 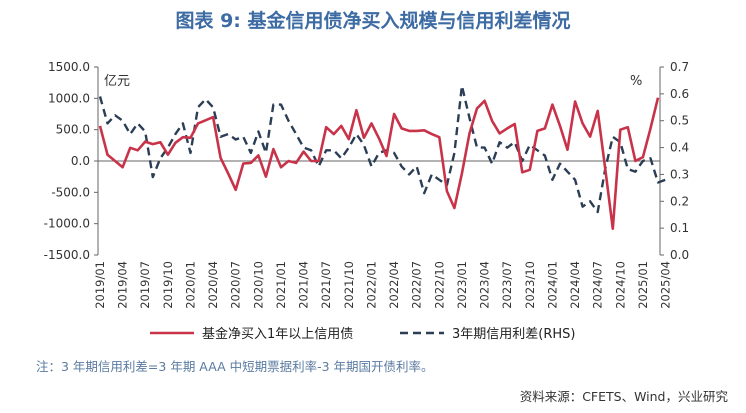 What do you see at coordinates (679, 94) in the screenshot?
I see `right-tick-label: 0.6` at bounding box center [679, 94].